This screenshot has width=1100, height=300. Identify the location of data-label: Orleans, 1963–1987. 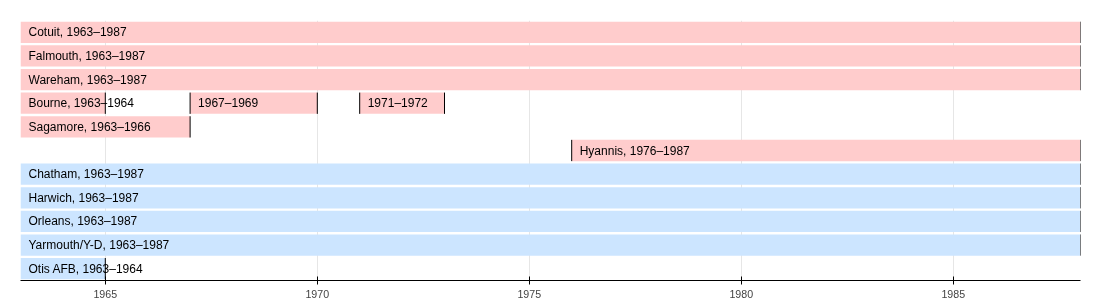
(83, 221).